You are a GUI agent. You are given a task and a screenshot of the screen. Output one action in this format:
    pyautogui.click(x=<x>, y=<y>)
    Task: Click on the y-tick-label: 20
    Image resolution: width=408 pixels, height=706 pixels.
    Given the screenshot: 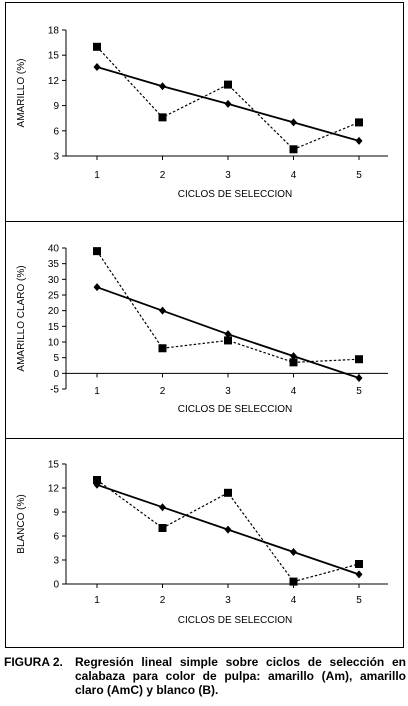 What is the action you would take?
    pyautogui.click(x=54, y=311)
    